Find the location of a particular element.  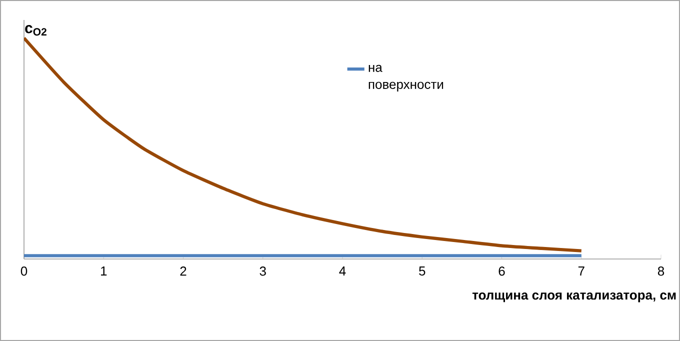

x-tick-label: 0 is located at coordinates (24, 271).